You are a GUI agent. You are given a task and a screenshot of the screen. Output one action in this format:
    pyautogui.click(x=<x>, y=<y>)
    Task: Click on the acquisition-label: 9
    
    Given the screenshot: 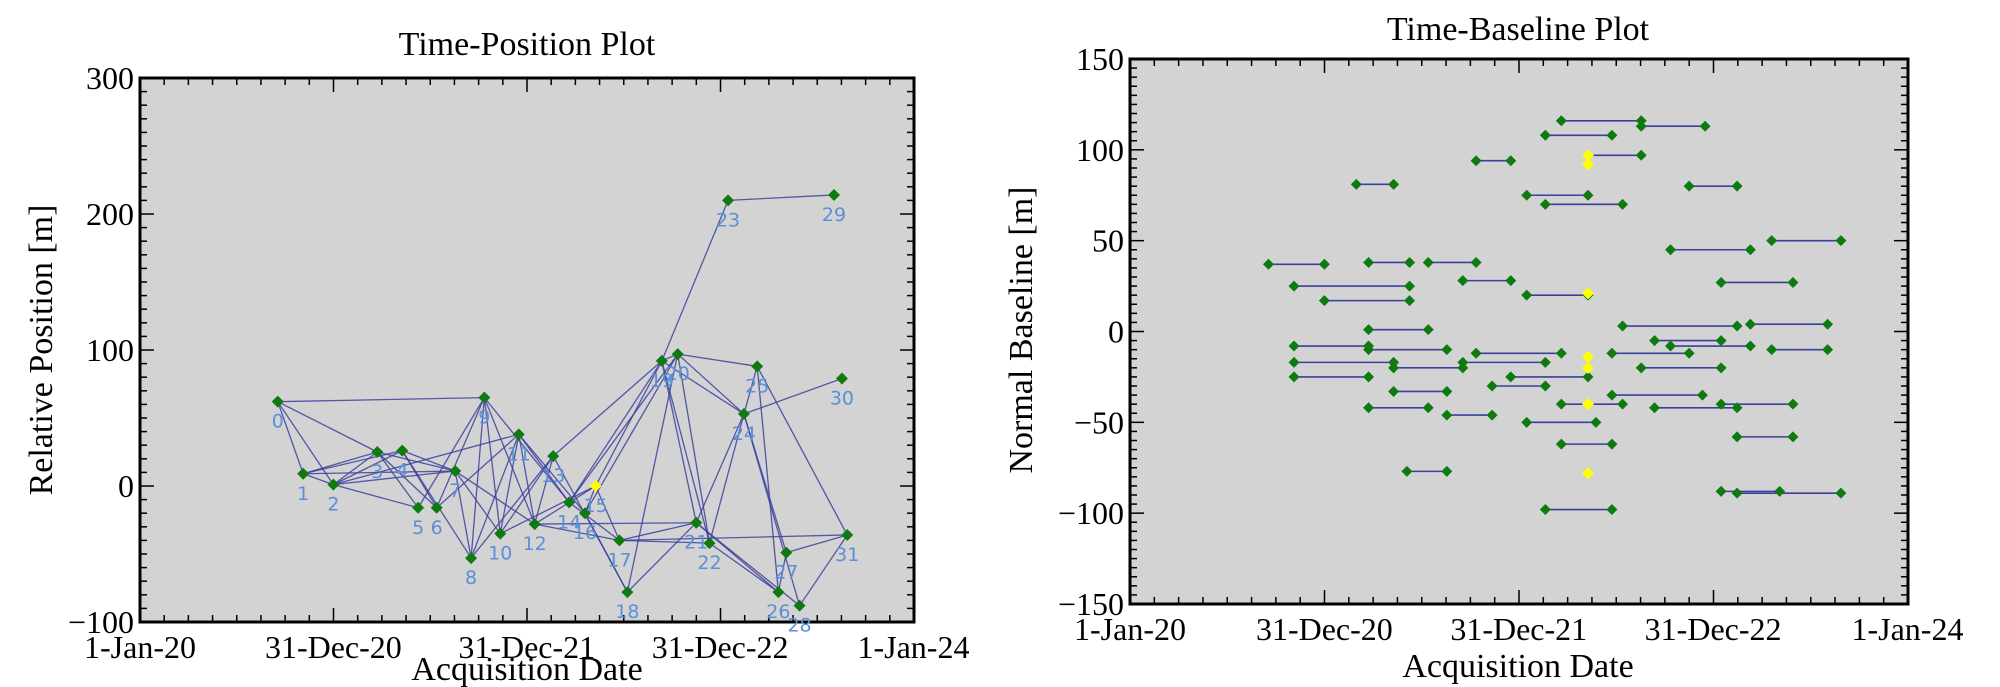 What is the action you would take?
    pyautogui.click(x=484, y=418)
    